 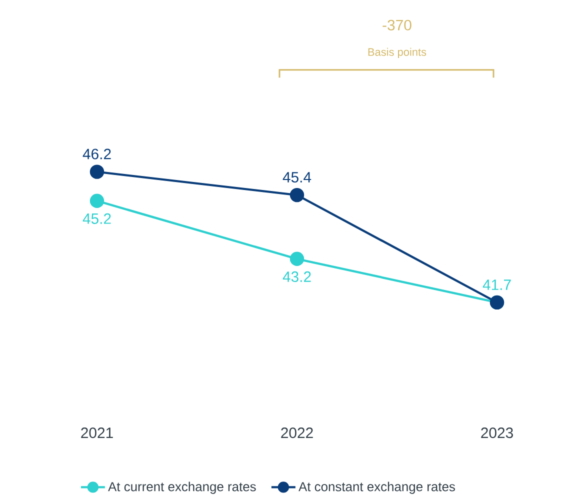 What do you see at coordinates (96, 154) in the screenshot?
I see `data-label: 46.2` at bounding box center [96, 154].